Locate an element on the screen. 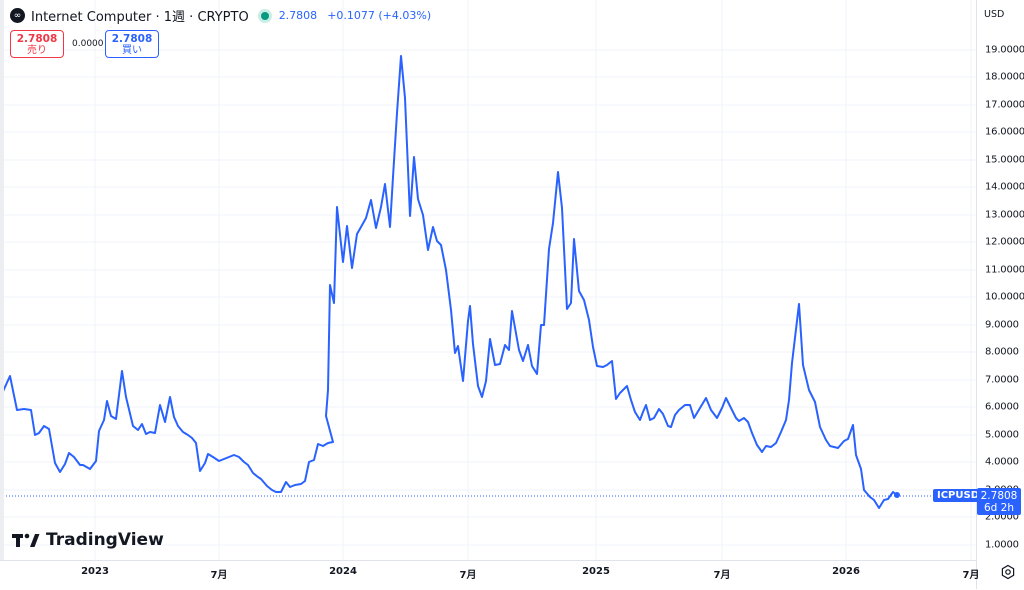 Image resolution: width=1024 pixels, height=590 pixels. currency-label: USD is located at coordinates (994, 14).